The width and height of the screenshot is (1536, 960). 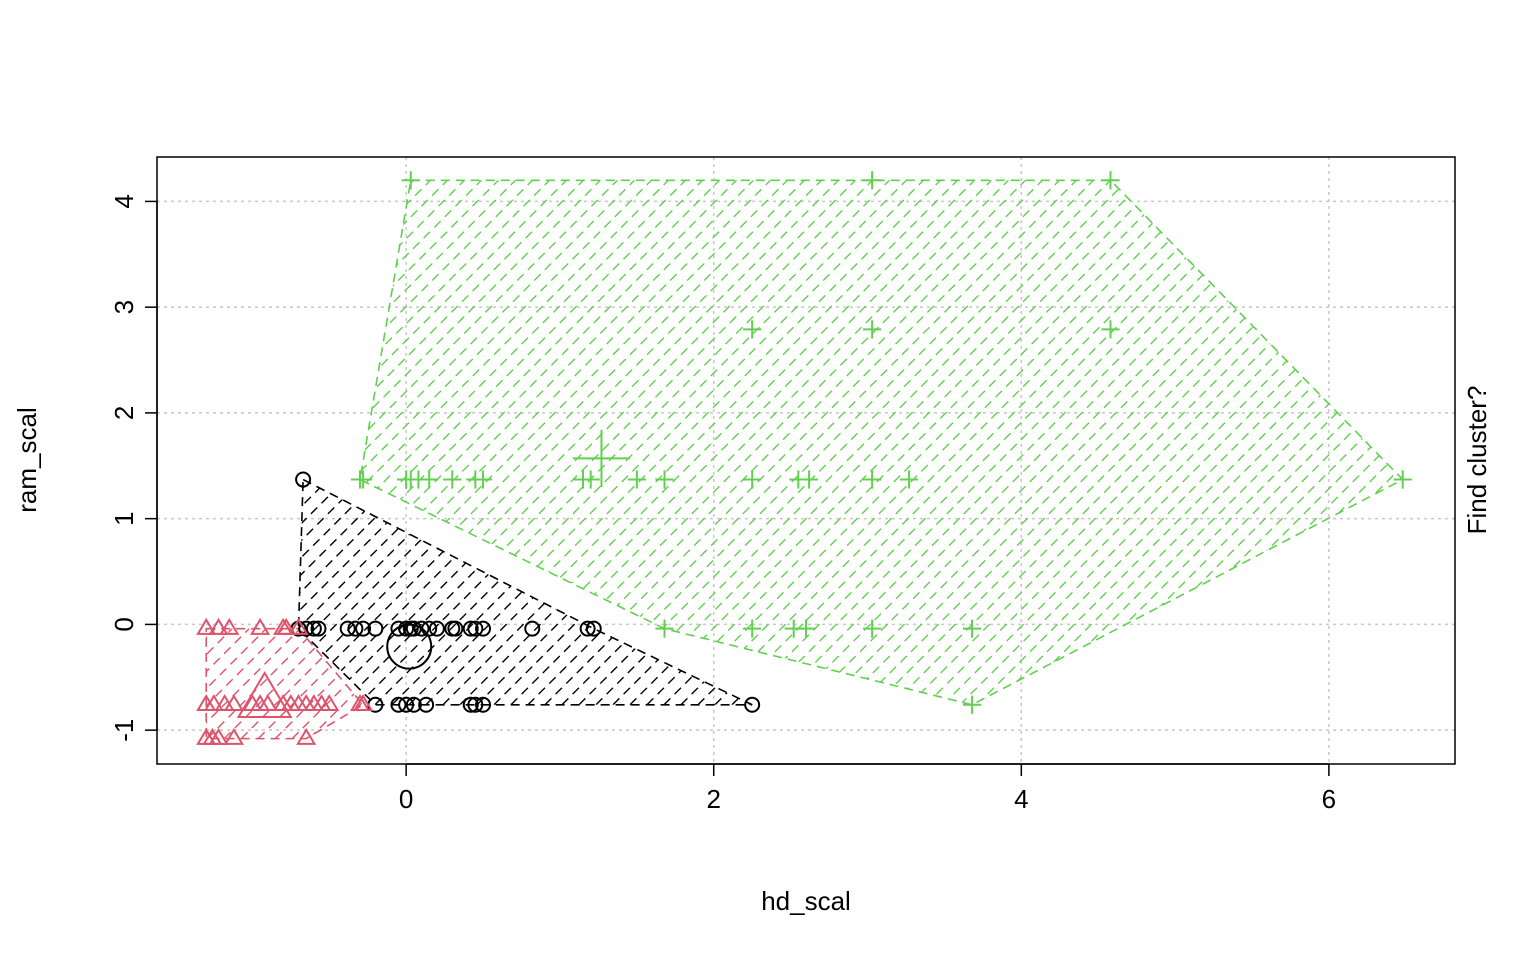 What do you see at coordinates (124, 518) in the screenshot?
I see `y-tick-label: 1` at bounding box center [124, 518].